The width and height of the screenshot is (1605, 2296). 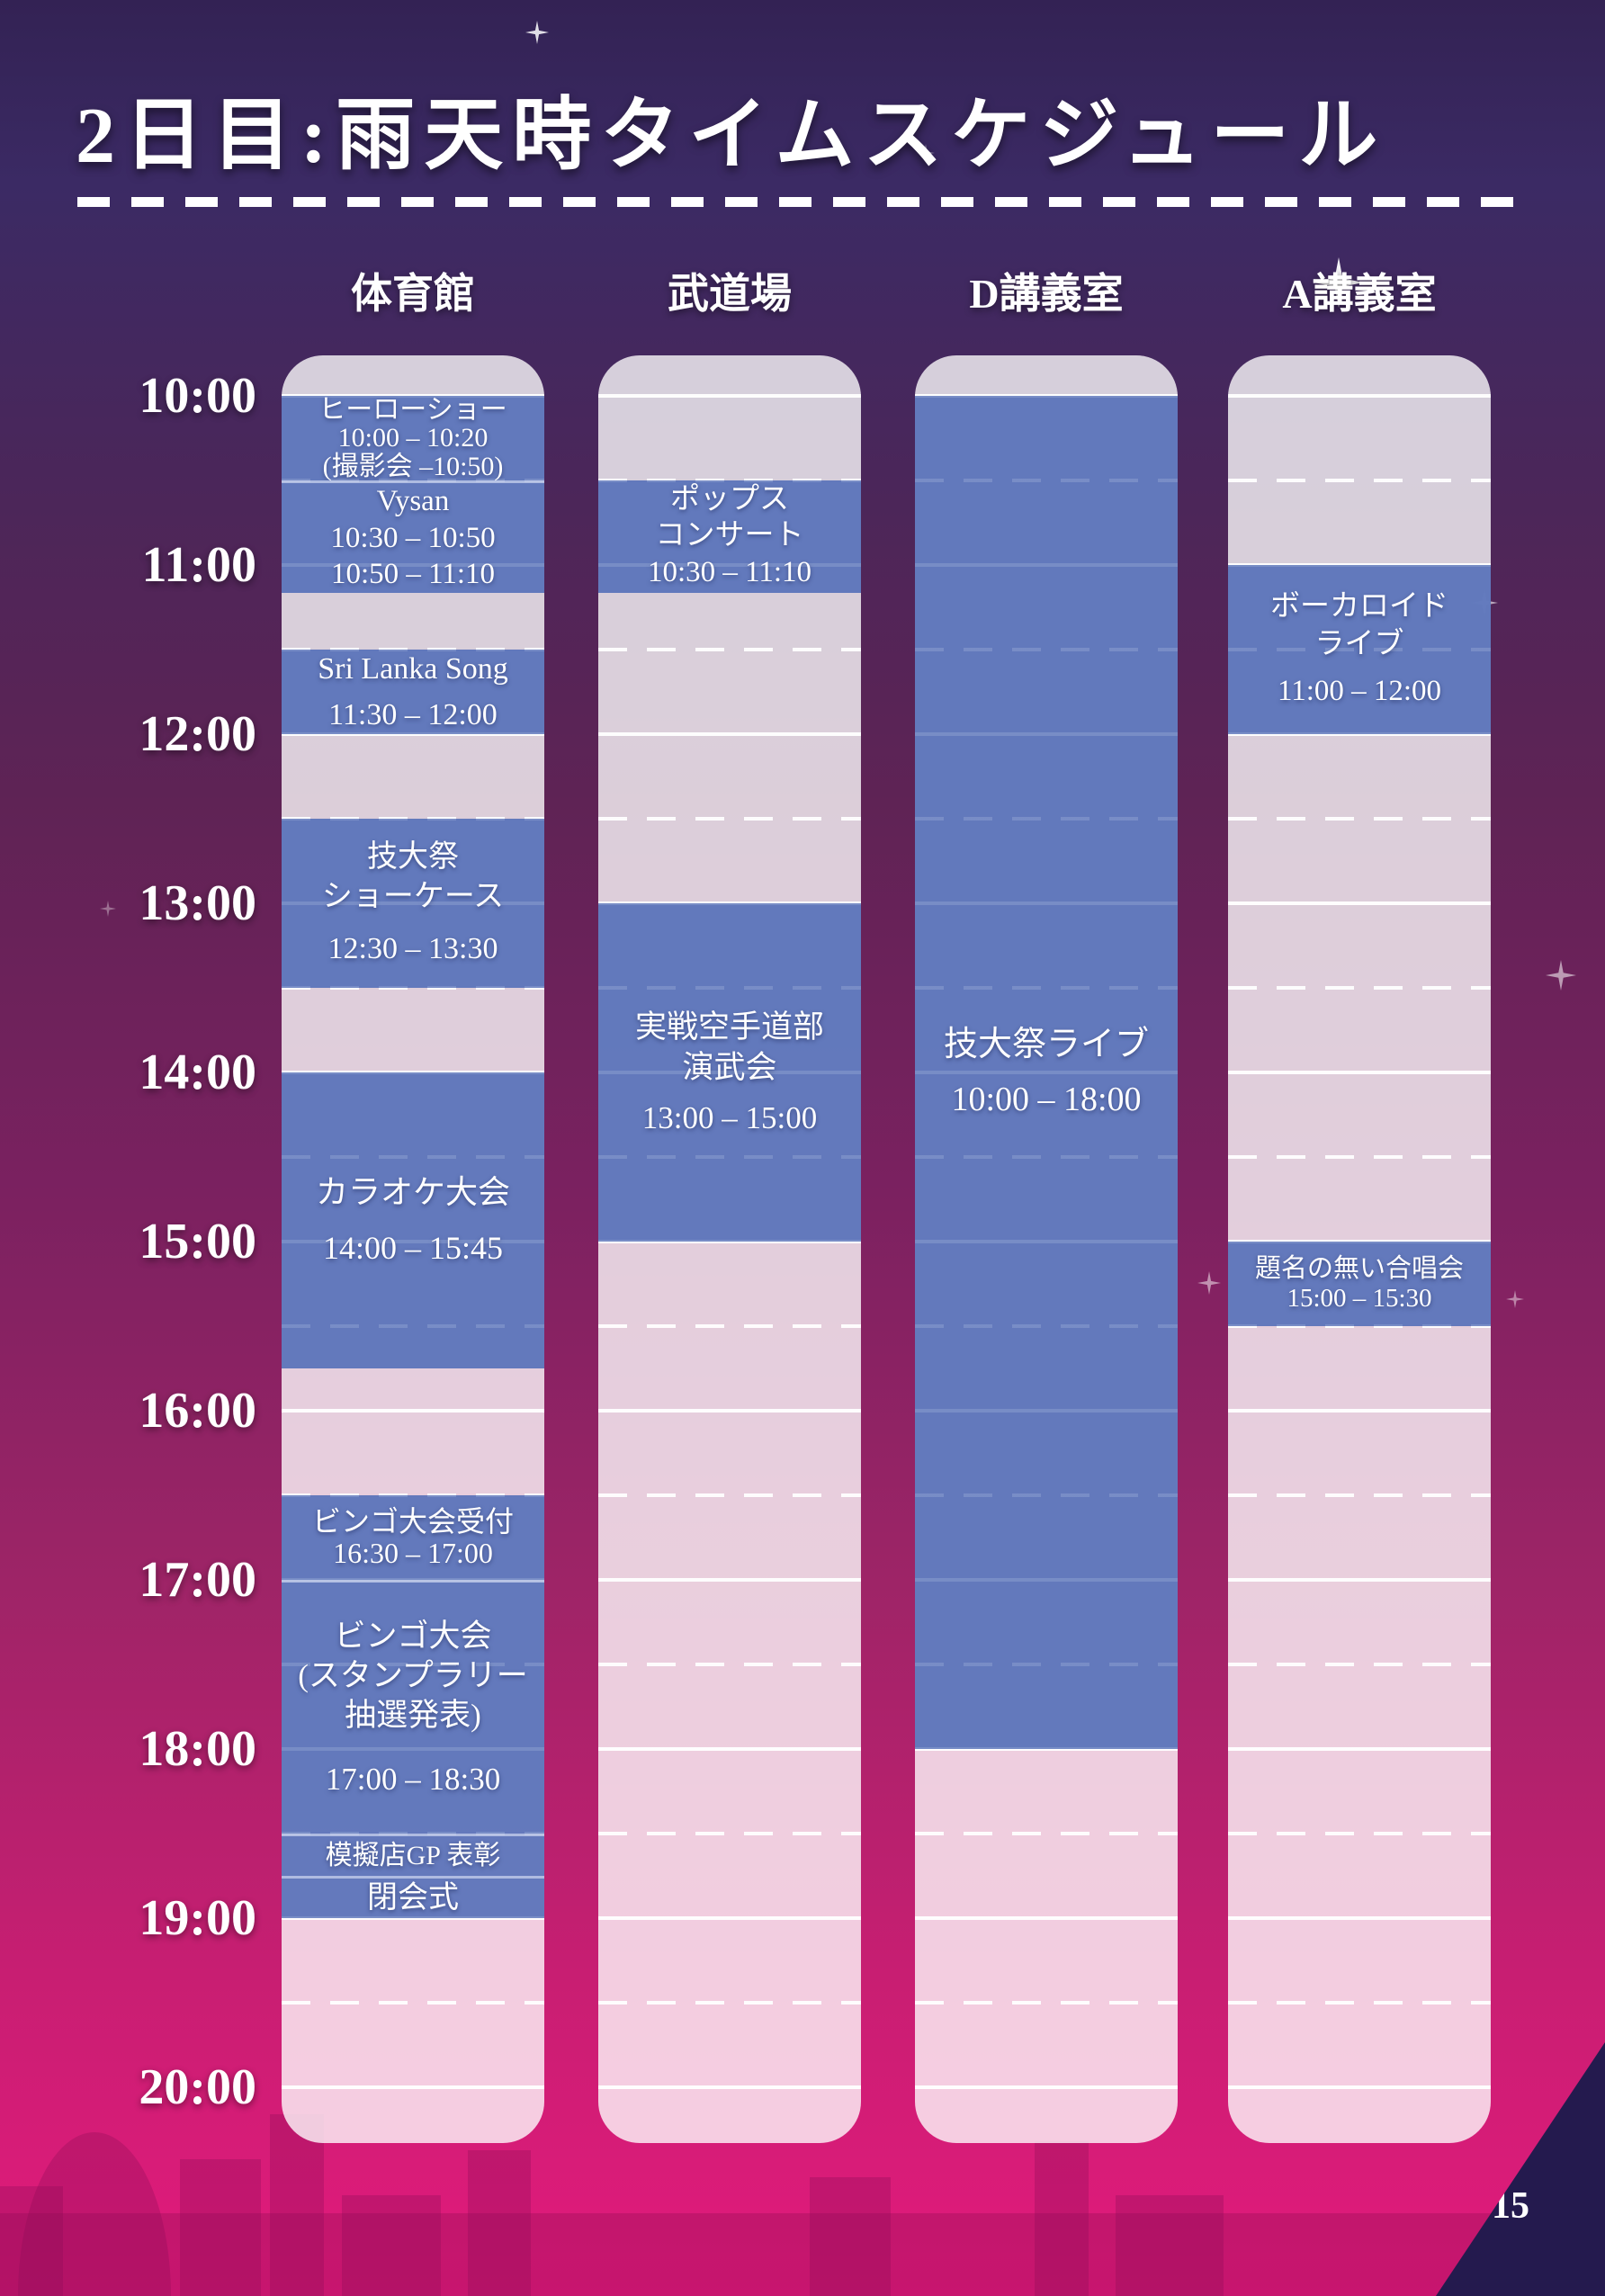 I want to click on time-label-1400: 14:00, so click(x=197, y=1072).